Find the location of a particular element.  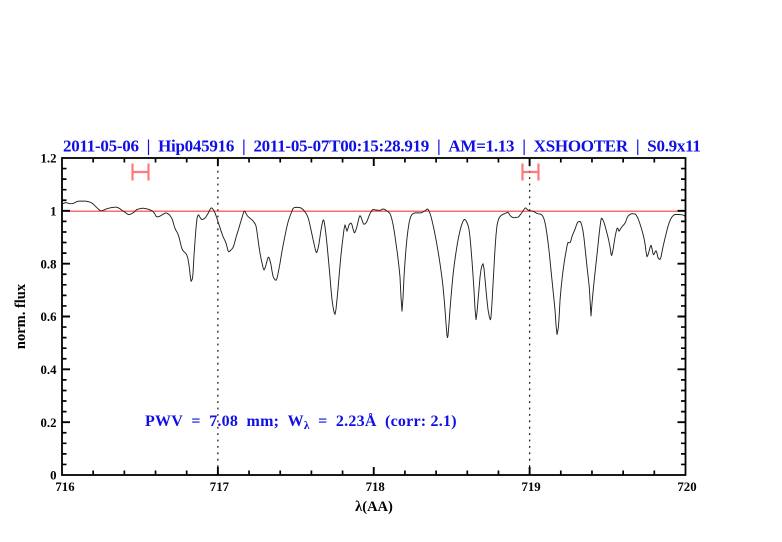

svg-text: 0.6 is located at coordinates (49, 317).